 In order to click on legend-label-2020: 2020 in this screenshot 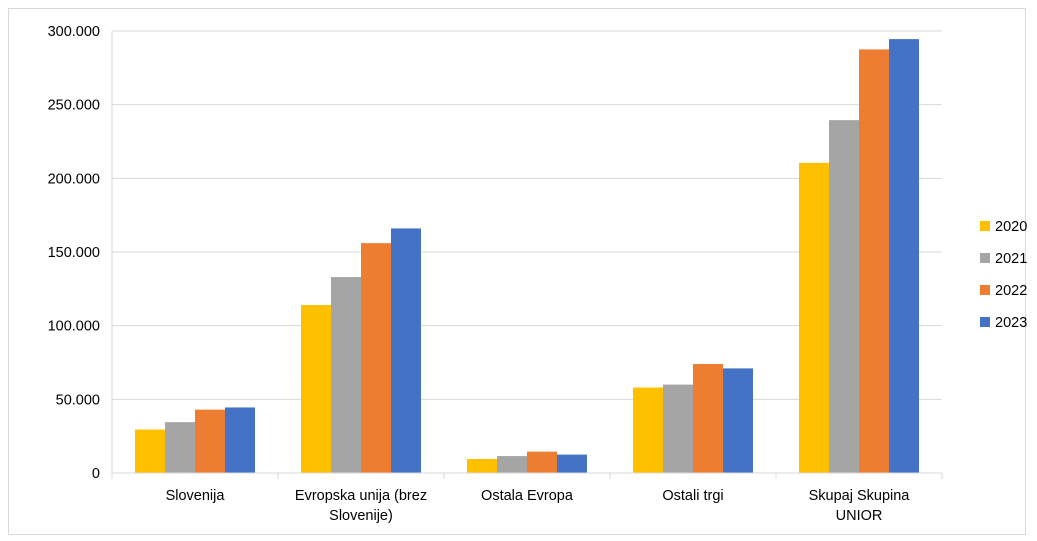, I will do `click(1011, 227)`.